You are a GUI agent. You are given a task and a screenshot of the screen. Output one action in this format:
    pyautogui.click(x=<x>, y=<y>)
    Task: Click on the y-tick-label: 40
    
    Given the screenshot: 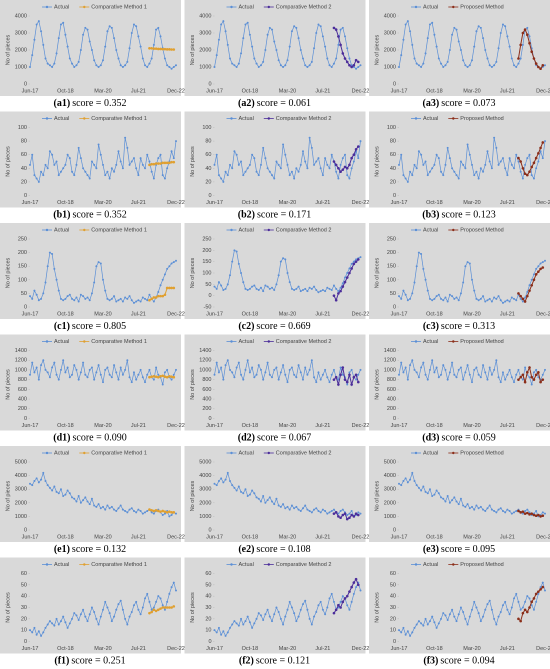 What is the action you would take?
    pyautogui.click(x=208, y=169)
    